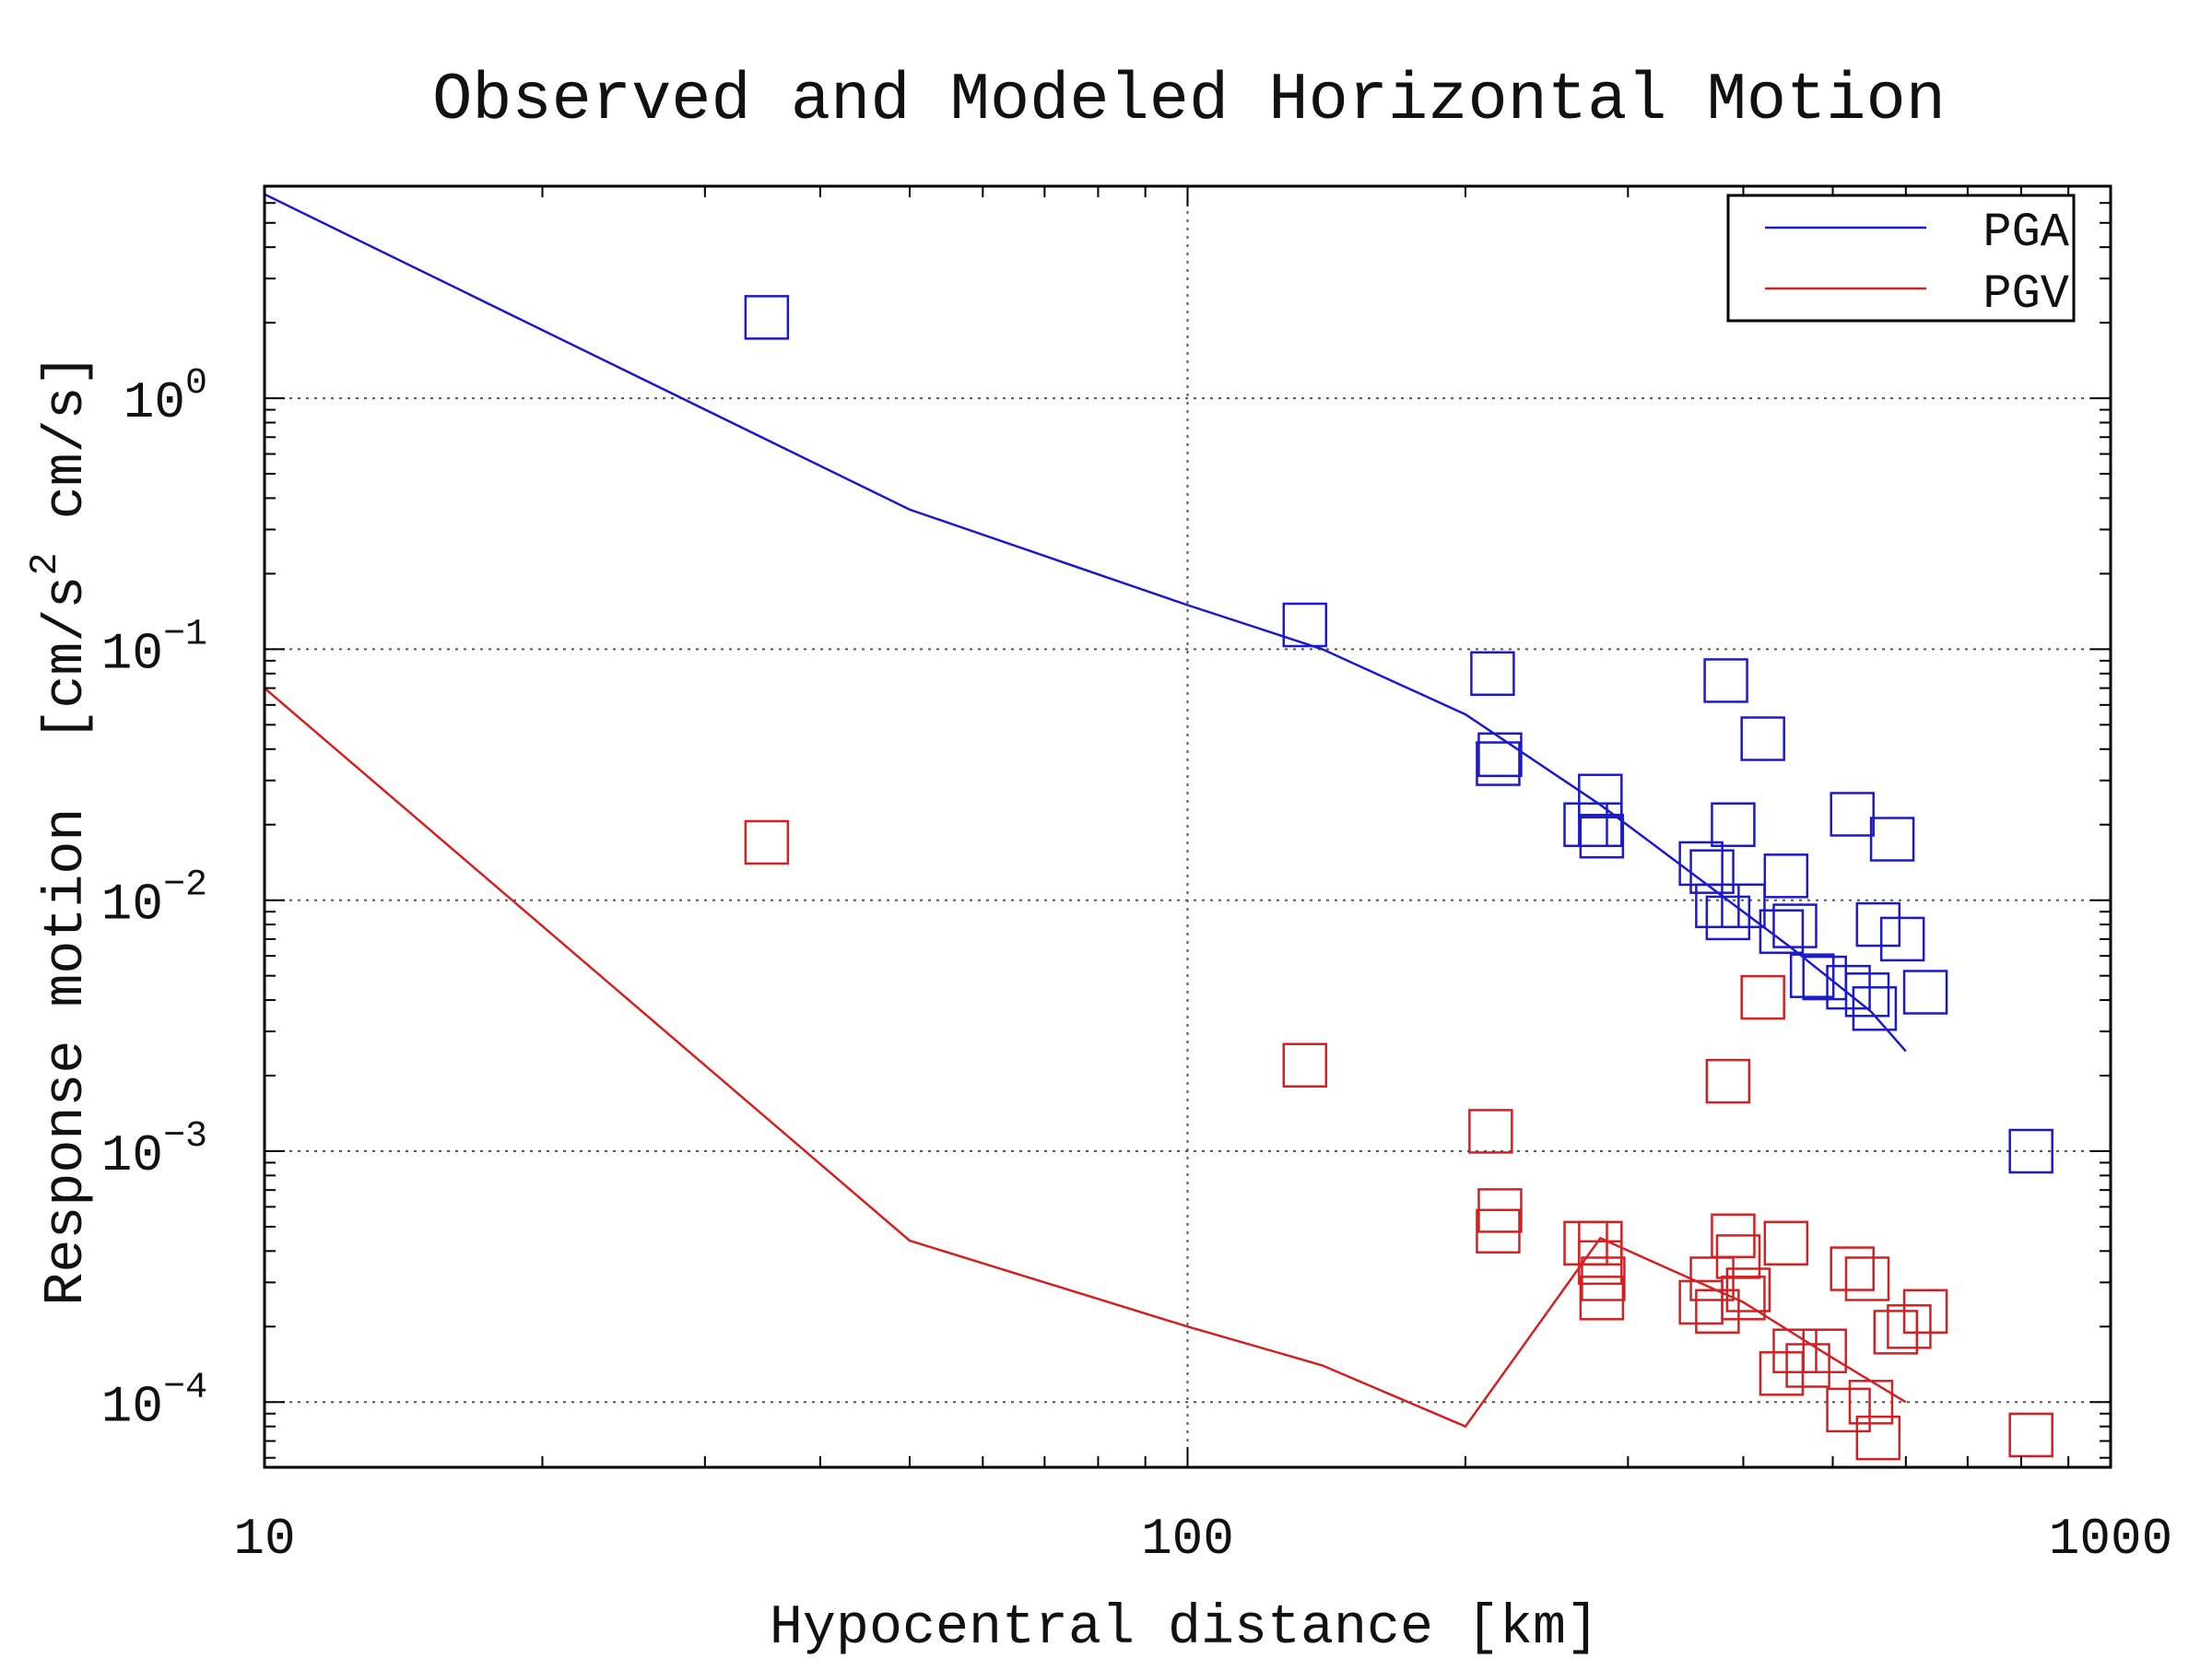 The height and width of the screenshot is (1659, 2212). I want to click on y-axis-label: Response motion [cm/s2 cm/s], so click(61, 829).